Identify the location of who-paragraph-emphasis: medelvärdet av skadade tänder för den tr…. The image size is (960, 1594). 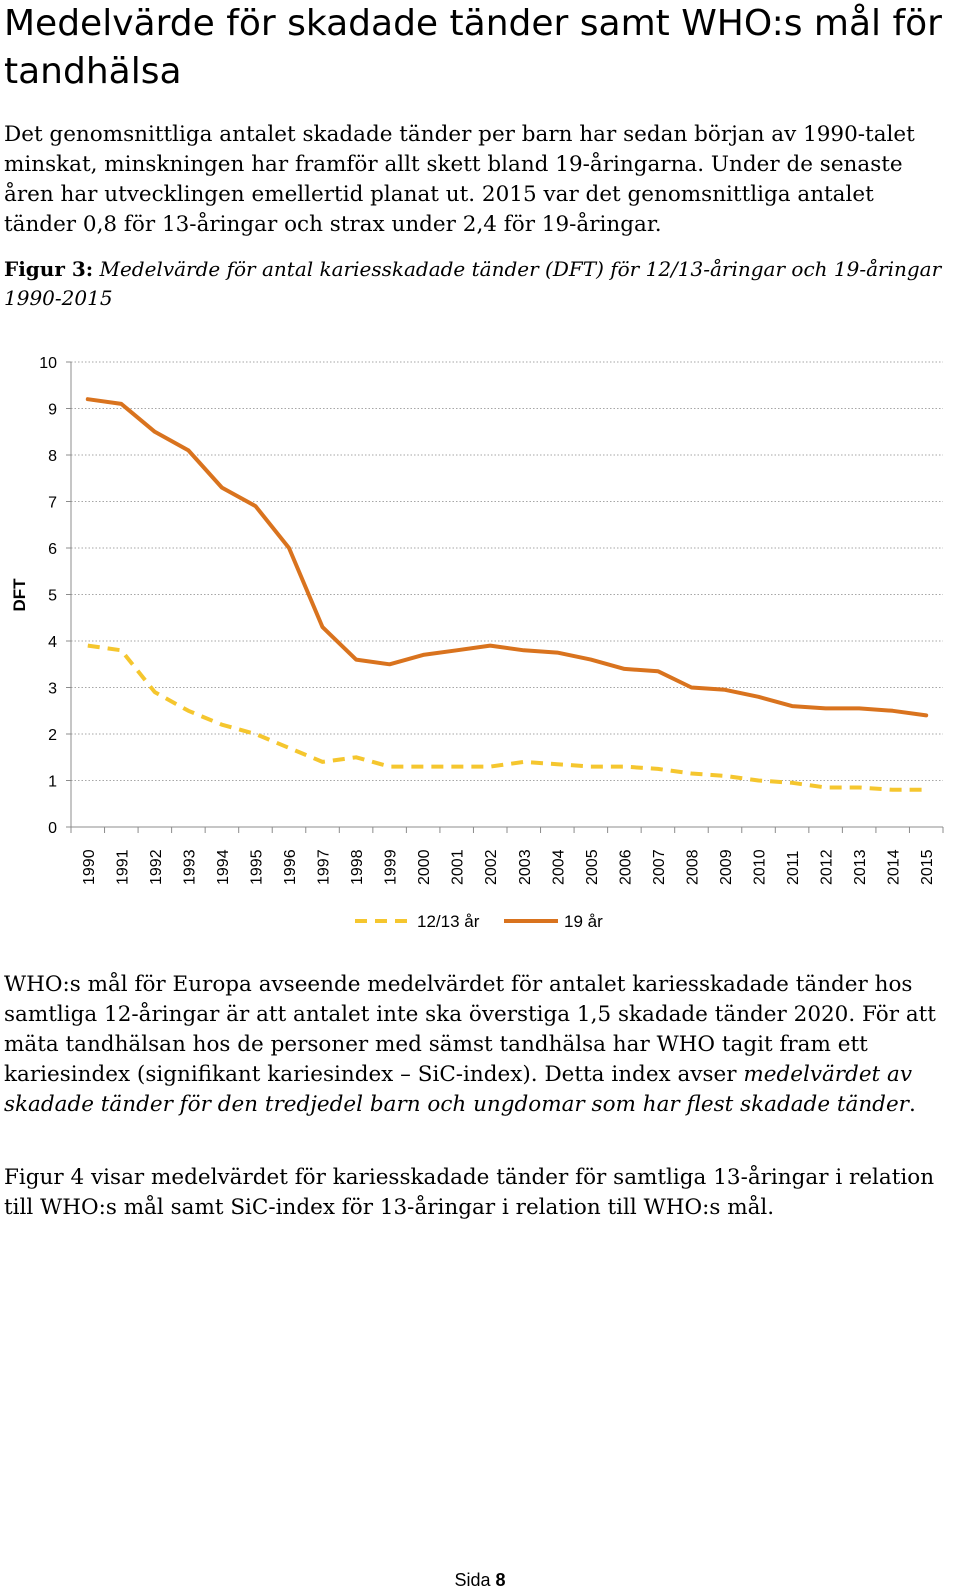
(458, 1089).